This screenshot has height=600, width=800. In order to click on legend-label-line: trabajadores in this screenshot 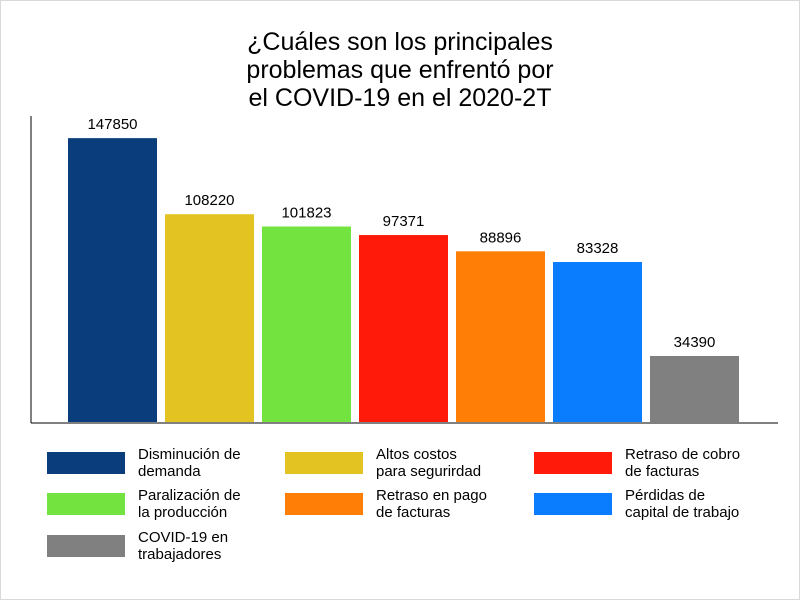, I will do `click(180, 554)`.